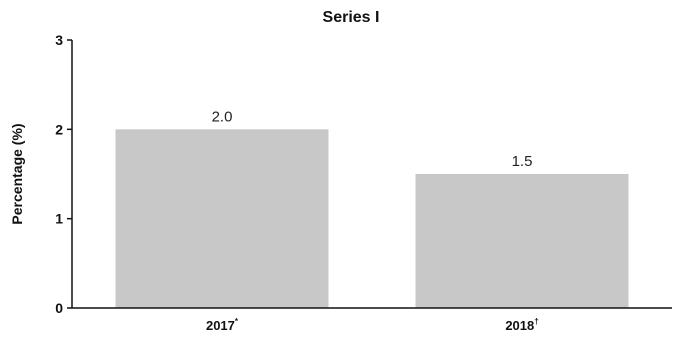  What do you see at coordinates (59, 308) in the screenshot?
I see `y-tick-label-0: 0` at bounding box center [59, 308].